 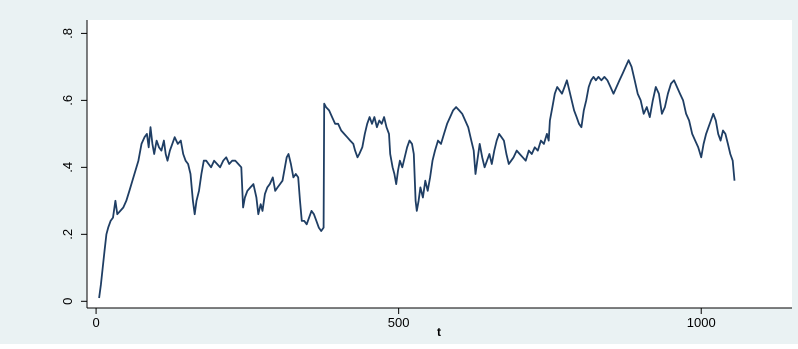 I want to click on y-tick-label: .2, so click(x=67, y=234).